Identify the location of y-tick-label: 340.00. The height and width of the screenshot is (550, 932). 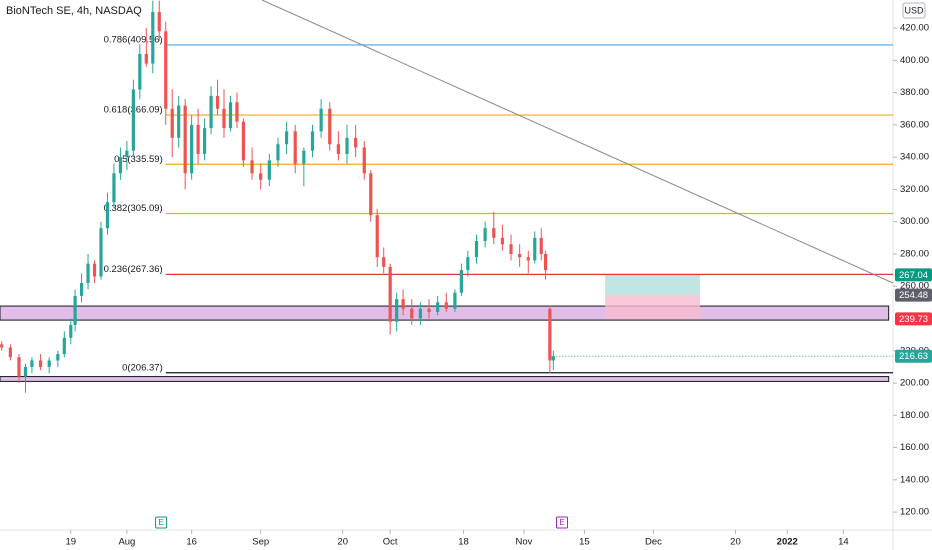
(914, 157).